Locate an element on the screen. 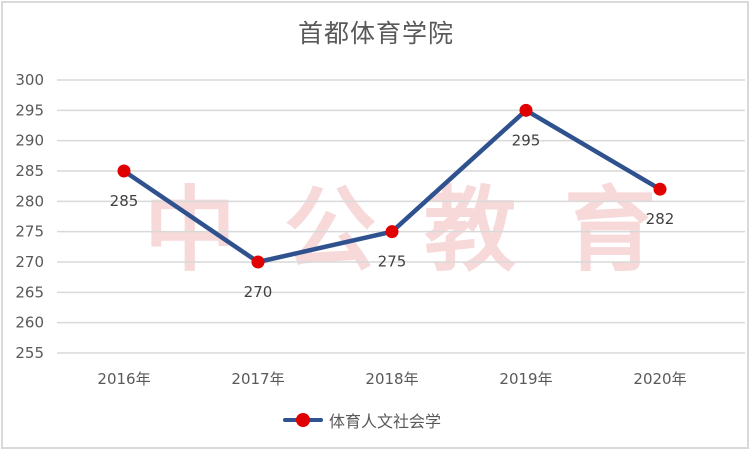  data-label: 270 is located at coordinates (258, 292).